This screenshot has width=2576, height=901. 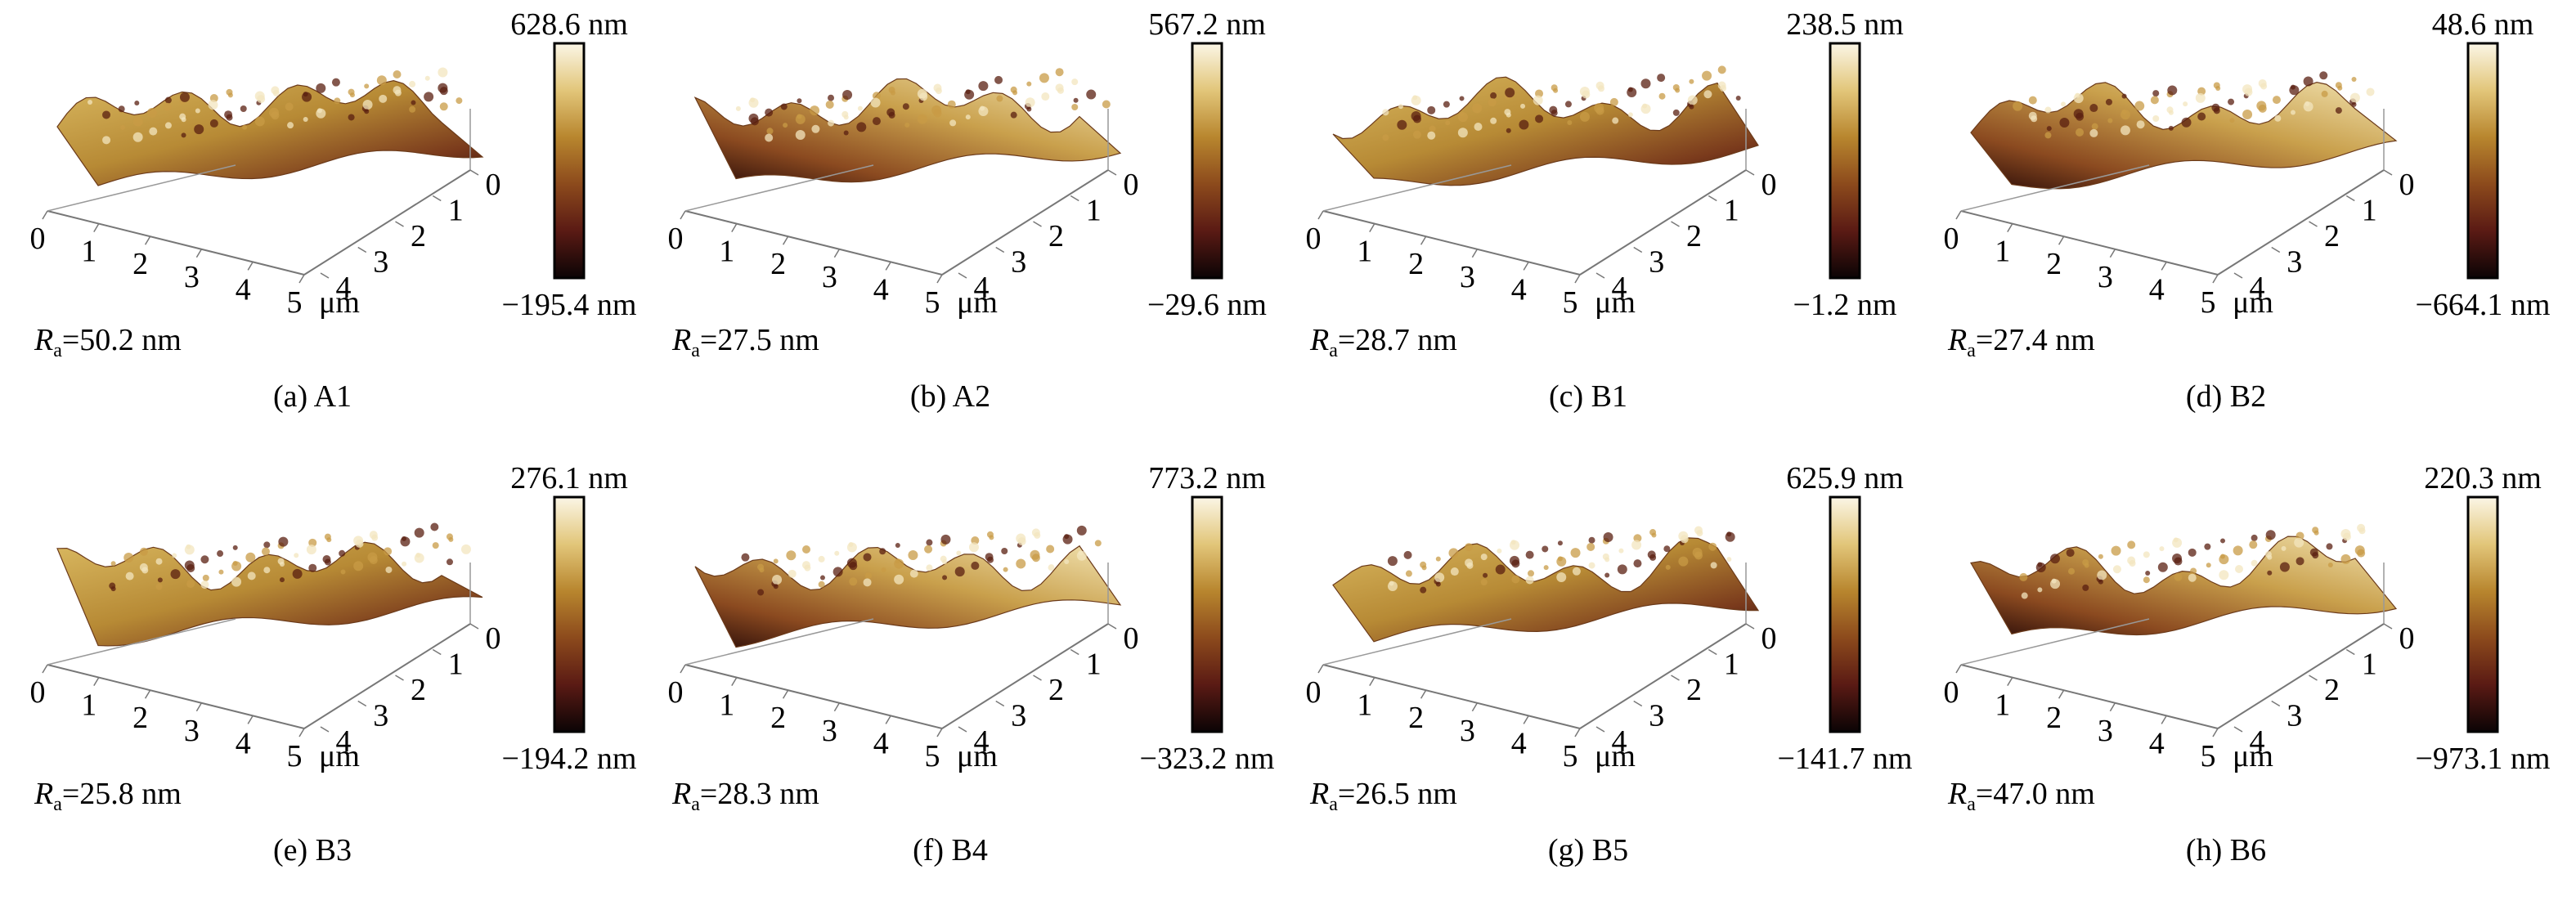 I want to click on colorbar-min-label: −195.4 nm, so click(x=569, y=305).